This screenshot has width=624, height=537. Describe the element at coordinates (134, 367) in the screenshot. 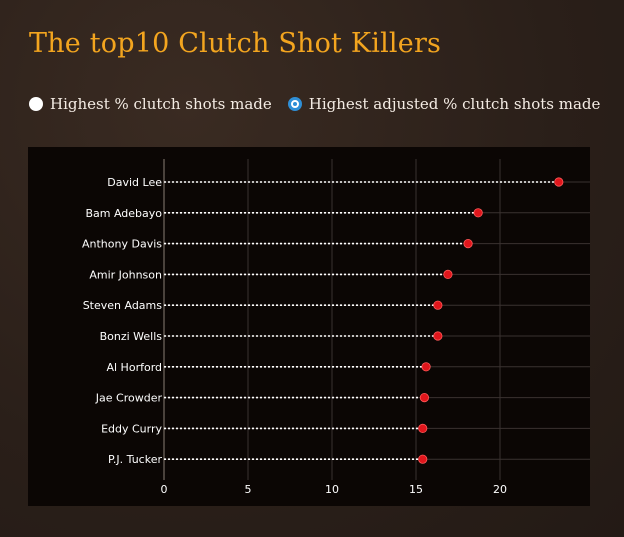

I see `y-tick-label: Al Horford` at that location.